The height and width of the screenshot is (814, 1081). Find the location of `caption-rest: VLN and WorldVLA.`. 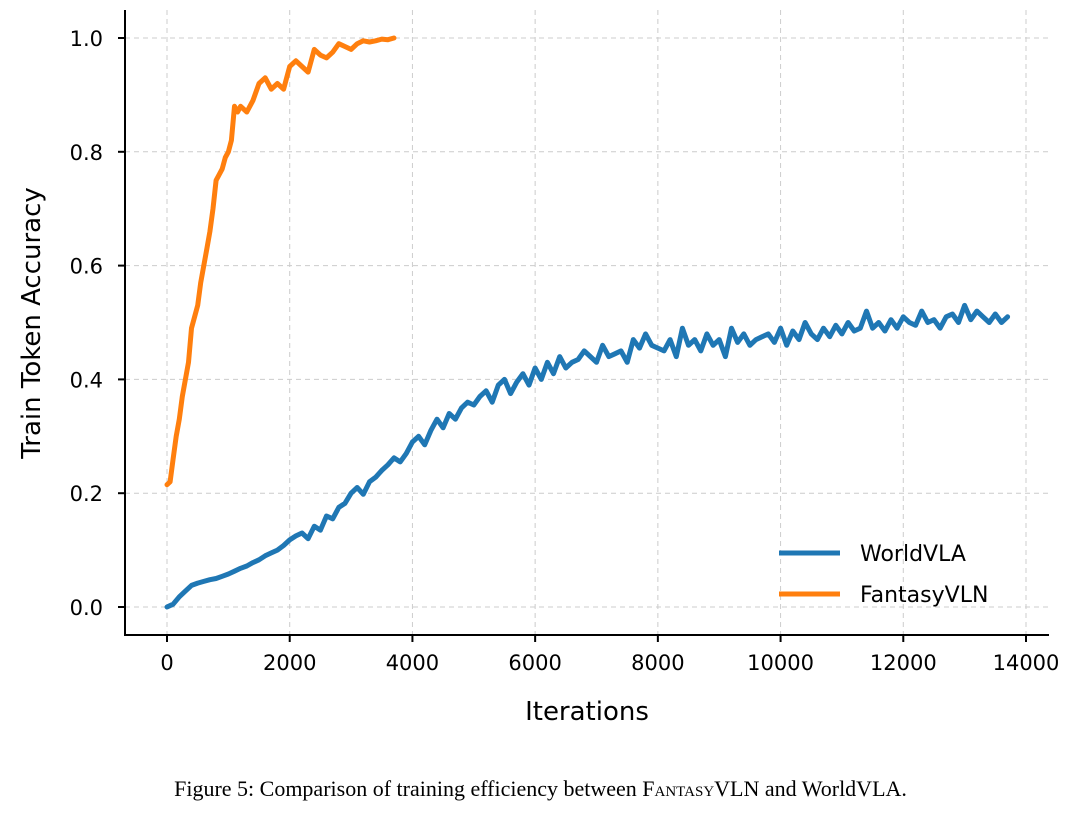

caption-rest: VLN and WorldVLA. is located at coordinates (810, 788).